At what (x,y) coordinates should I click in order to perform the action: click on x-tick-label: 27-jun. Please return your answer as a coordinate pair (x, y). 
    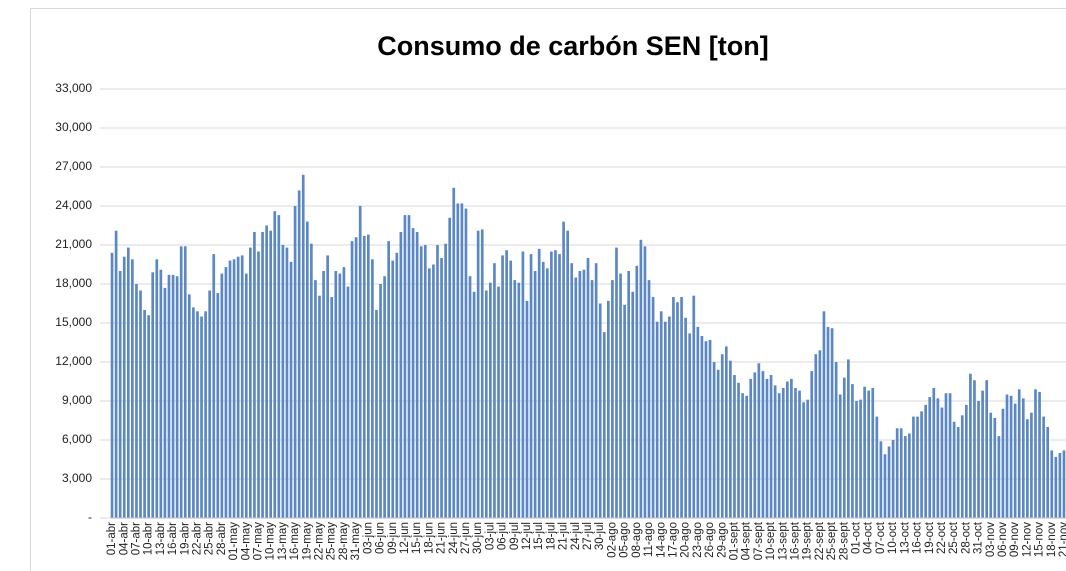
    Looking at the image, I should click on (466, 538).